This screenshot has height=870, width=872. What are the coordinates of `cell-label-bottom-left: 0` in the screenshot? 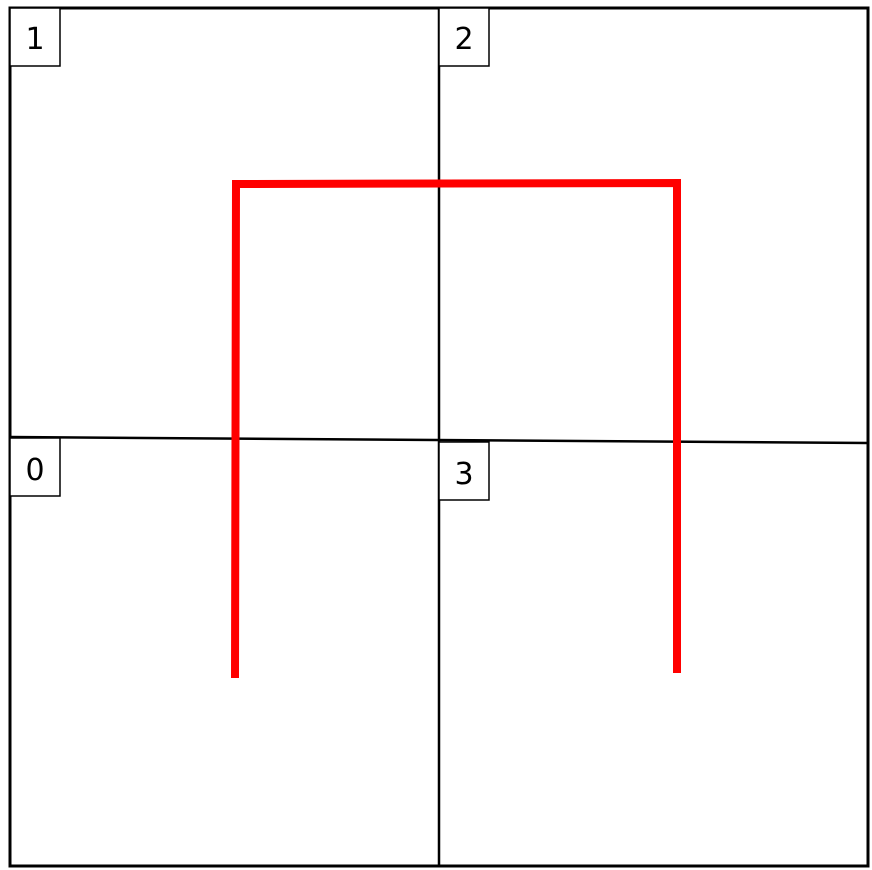 It's located at (35, 467).